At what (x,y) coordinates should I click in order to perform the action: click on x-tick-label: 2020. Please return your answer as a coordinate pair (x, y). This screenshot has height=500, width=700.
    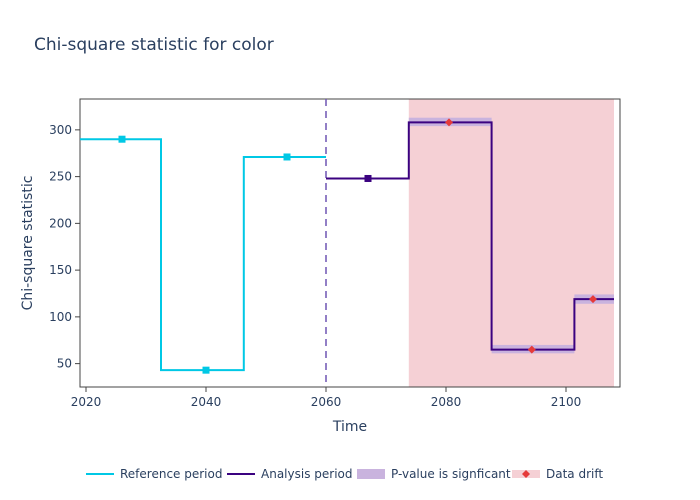
    Looking at the image, I should click on (86, 402).